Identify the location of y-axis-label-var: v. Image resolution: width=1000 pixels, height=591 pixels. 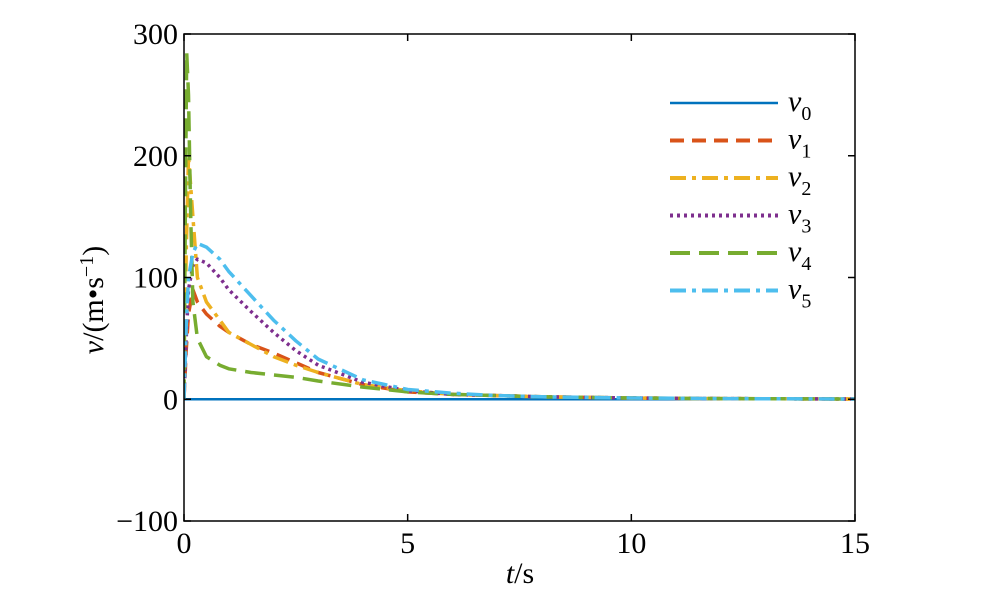
(93, 347).